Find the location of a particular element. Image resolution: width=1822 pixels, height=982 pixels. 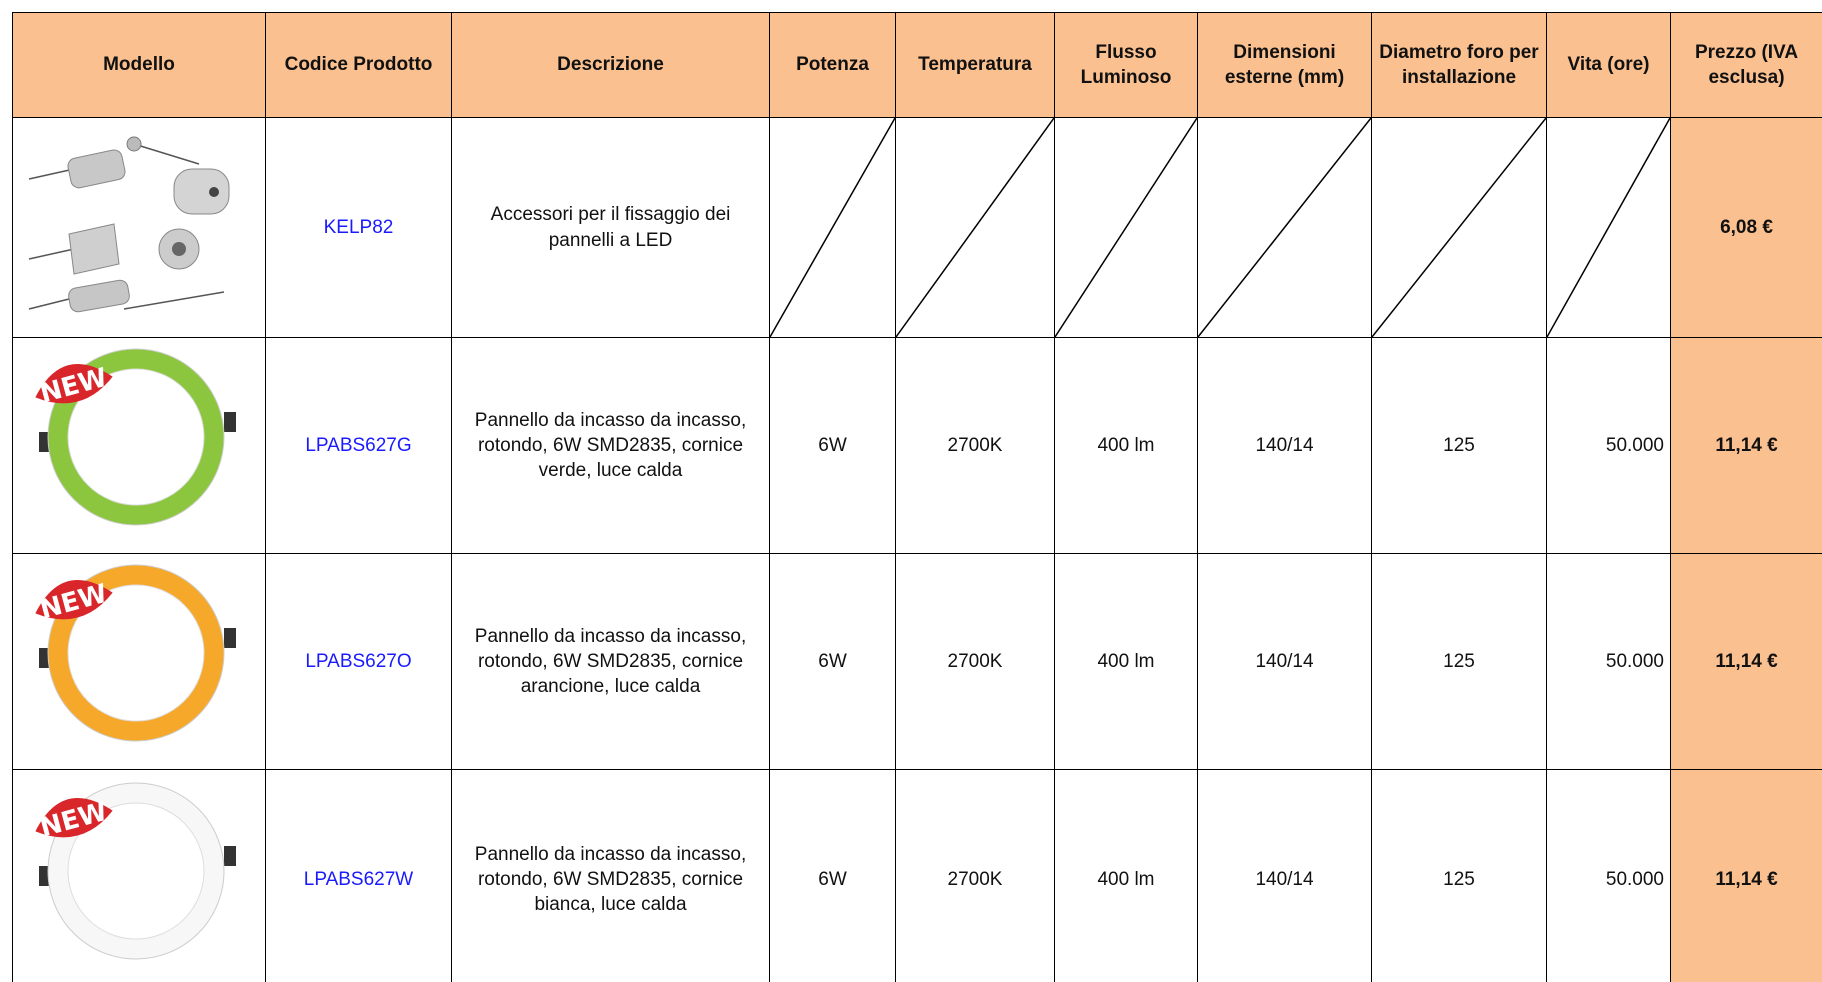

product-code: LPABS627G is located at coordinates (358, 445).